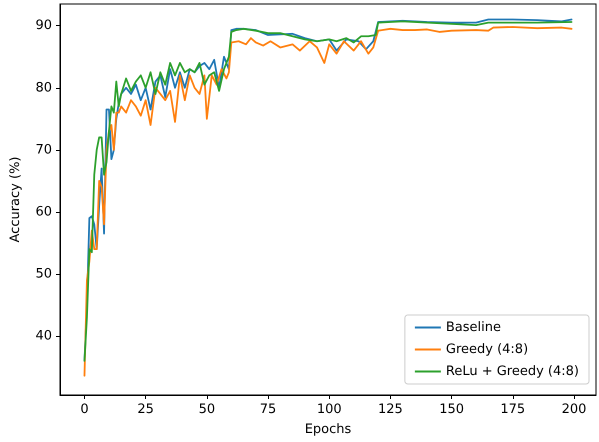 The width and height of the screenshot is (599, 442). Describe the element at coordinates (84, 409) in the screenshot. I see `x-tick-label: 0` at that location.